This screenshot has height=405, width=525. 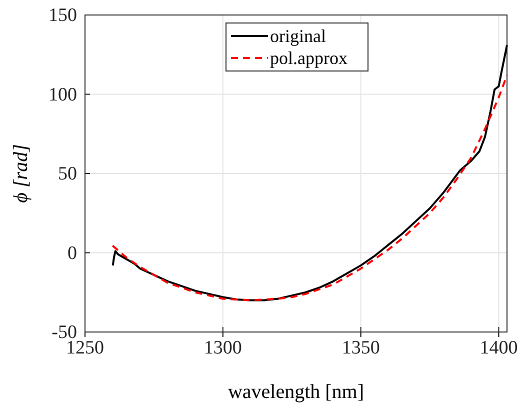 I want to click on y-tick-label: 50, so click(x=67, y=174).